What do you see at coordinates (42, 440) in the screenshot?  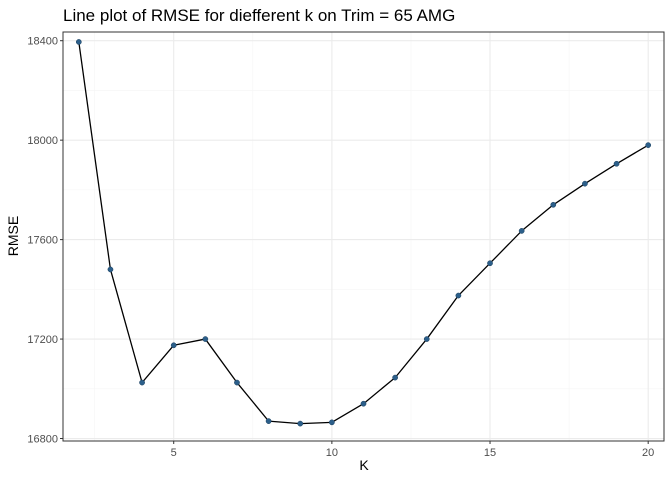 I see `y-tick-label-0: 16800` at bounding box center [42, 440].